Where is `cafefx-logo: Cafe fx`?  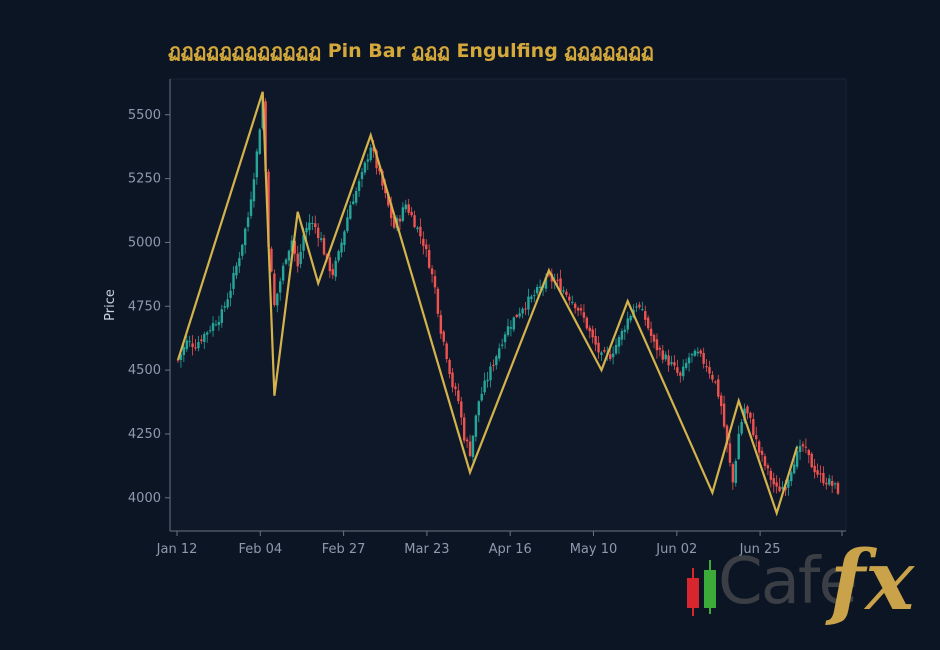 cafefx-logo: Cafe fx is located at coordinates (804, 586).